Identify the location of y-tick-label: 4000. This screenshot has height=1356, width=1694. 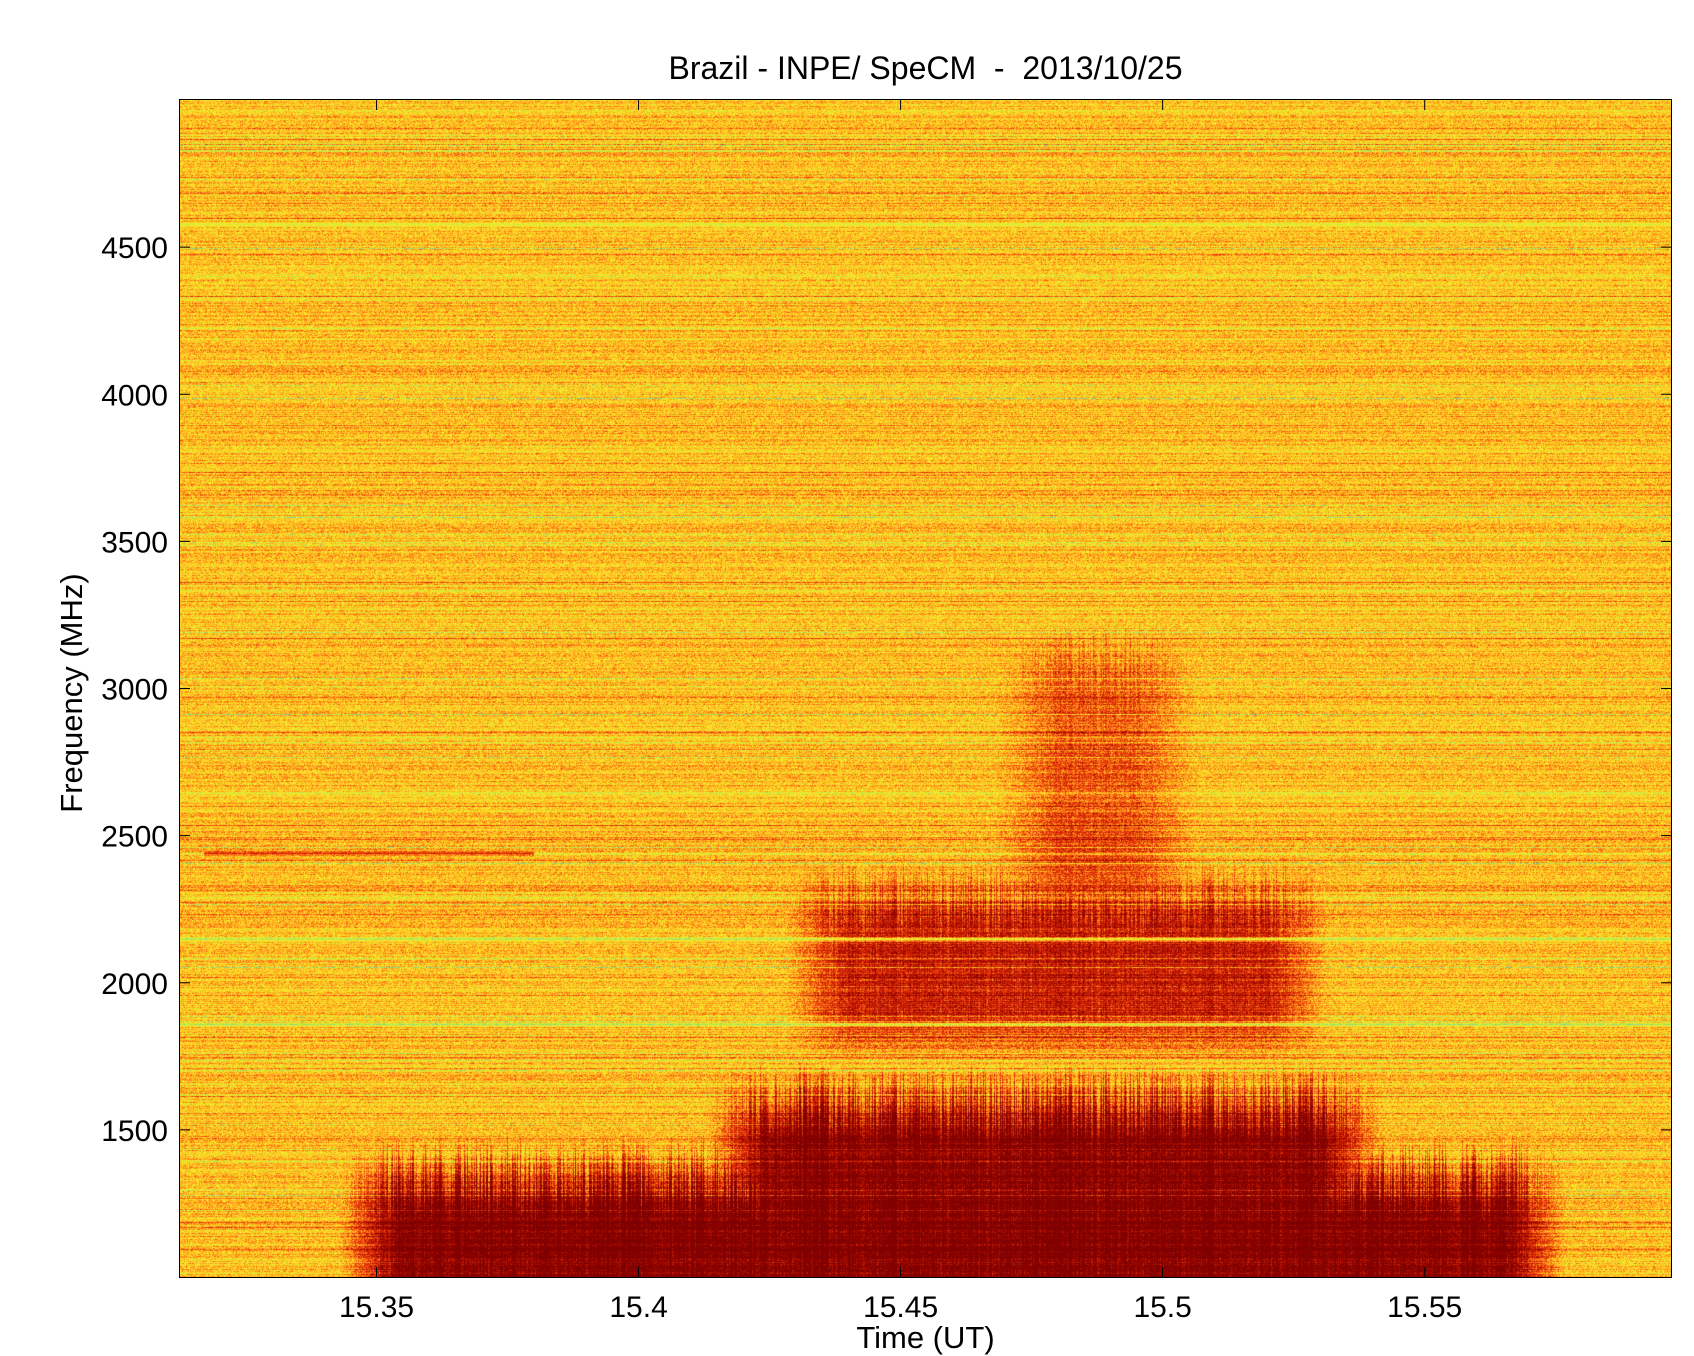
(134, 395).